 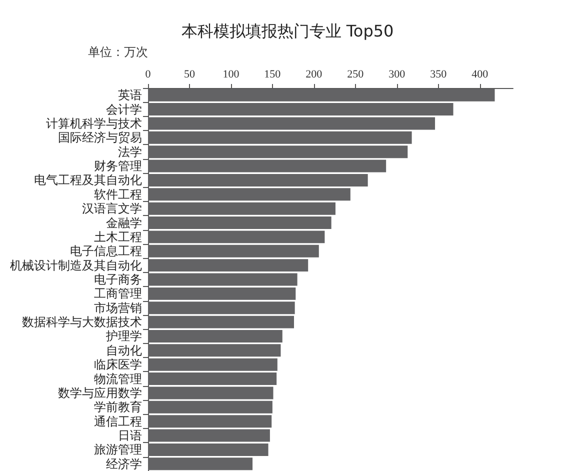 What do you see at coordinates (118, 279) in the screenshot?
I see `y-tick-label: 电子商务` at bounding box center [118, 279].